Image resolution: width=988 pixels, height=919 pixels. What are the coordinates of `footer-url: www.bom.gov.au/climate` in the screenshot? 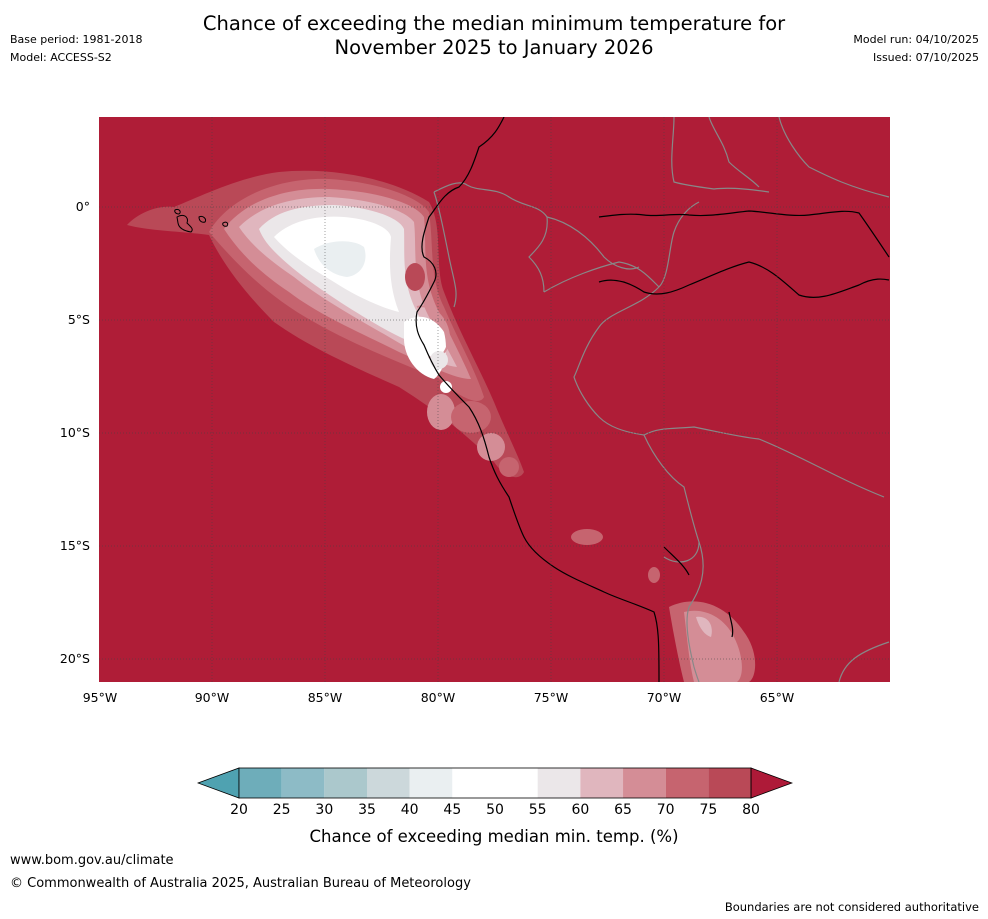 It's located at (92, 860).